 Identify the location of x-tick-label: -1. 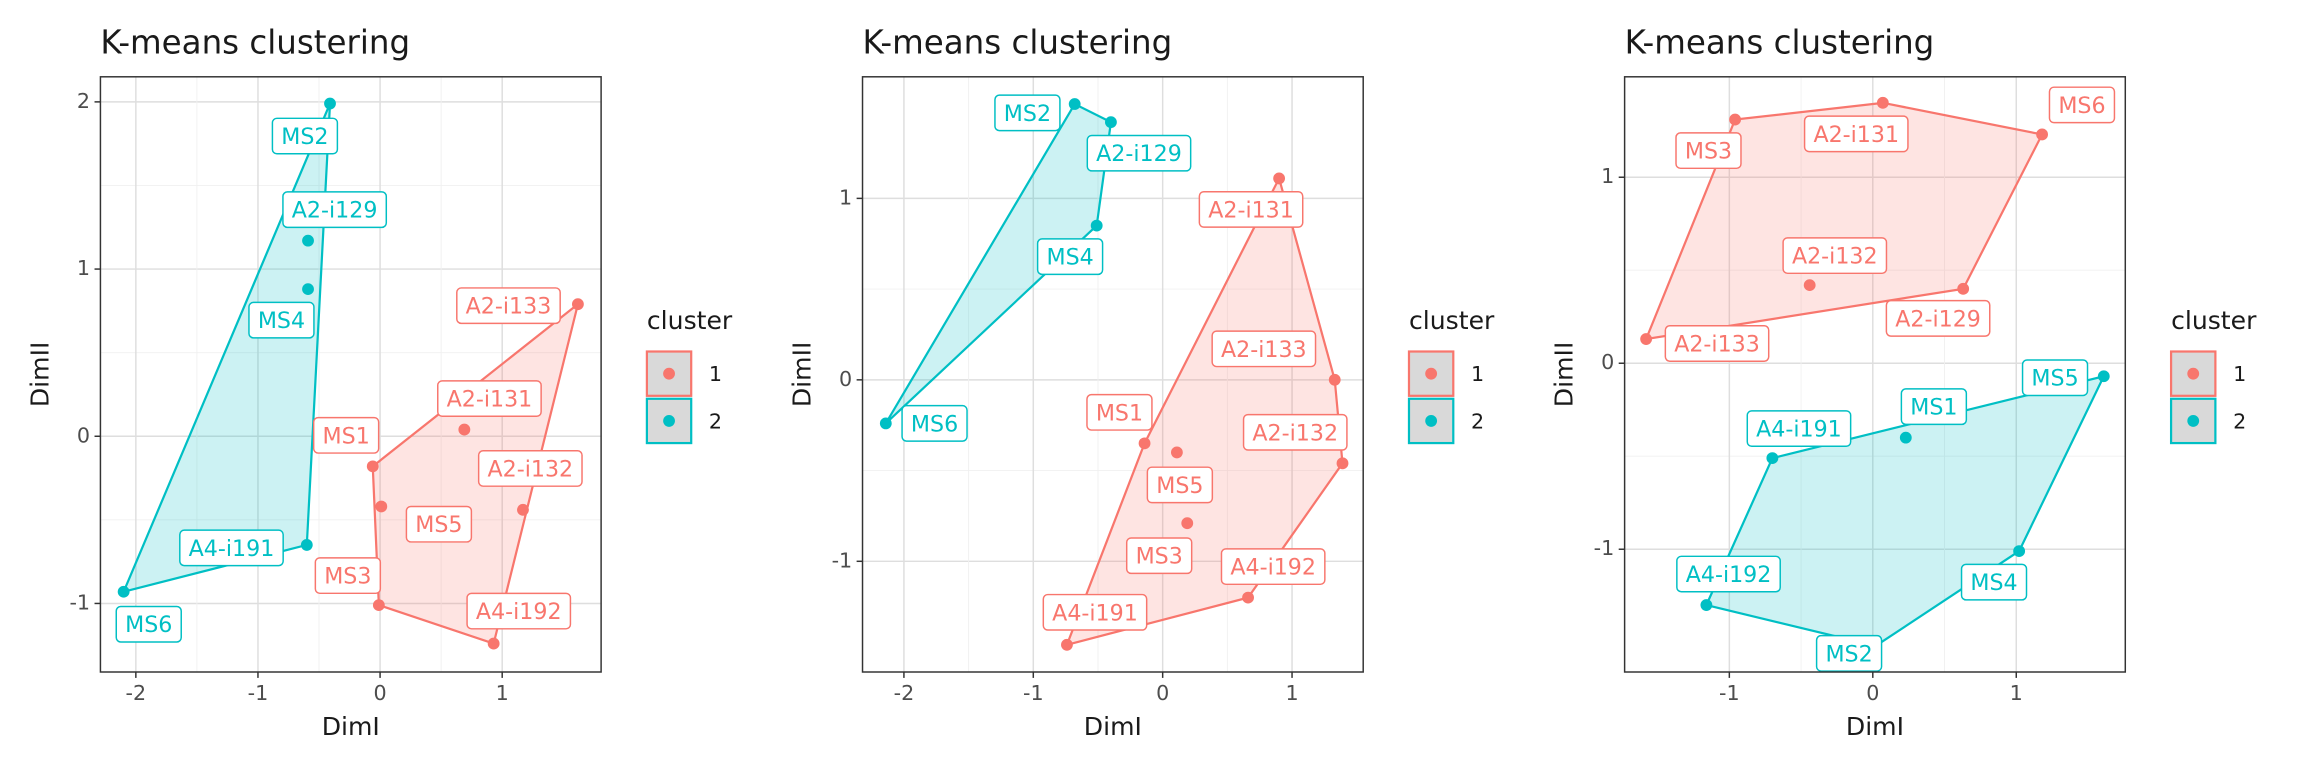
(1729, 693).